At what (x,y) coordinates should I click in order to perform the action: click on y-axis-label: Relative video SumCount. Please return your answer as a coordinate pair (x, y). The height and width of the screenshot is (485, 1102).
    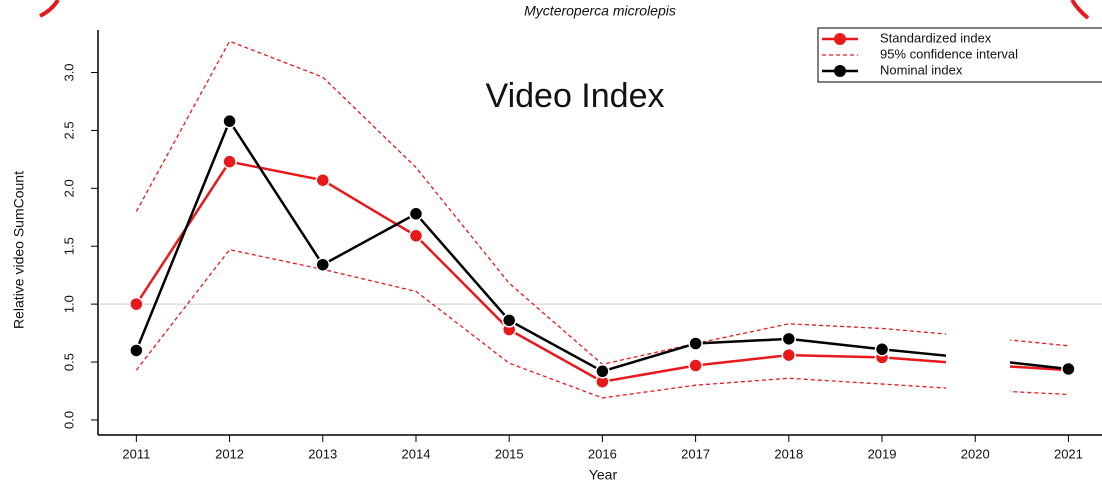
    Looking at the image, I should click on (19, 250).